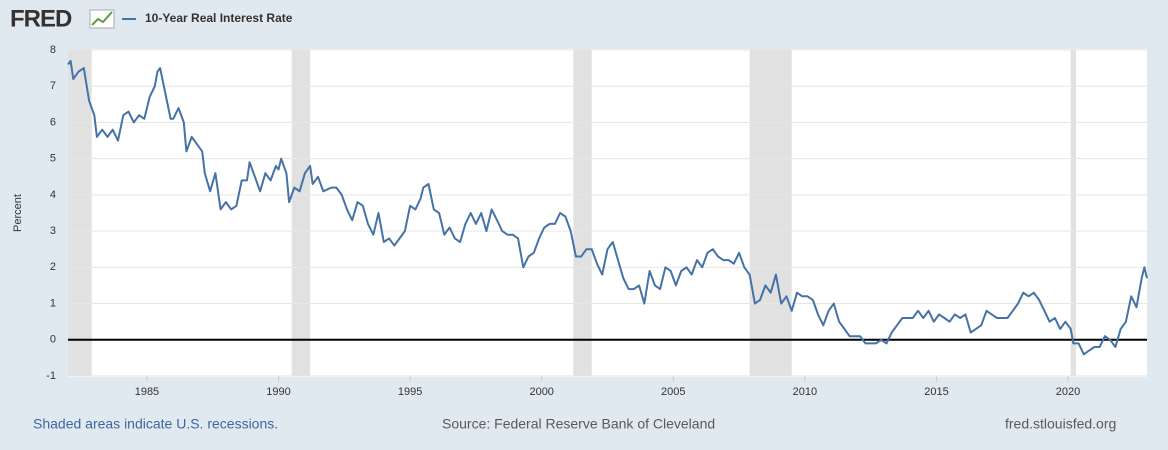  I want to click on y-tick-label: 2, so click(53, 267).